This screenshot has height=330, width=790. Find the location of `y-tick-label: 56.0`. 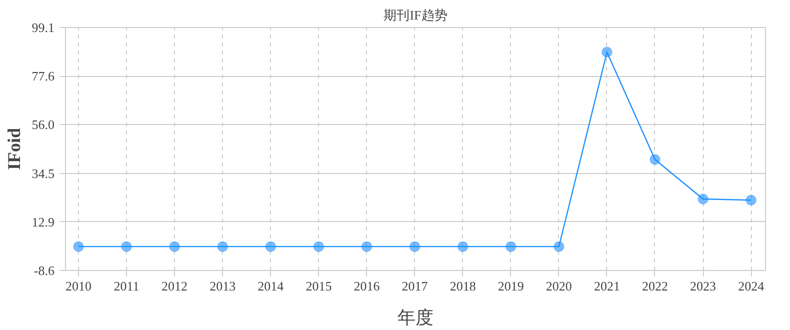

y-tick-label: 56.0 is located at coordinates (43, 124).